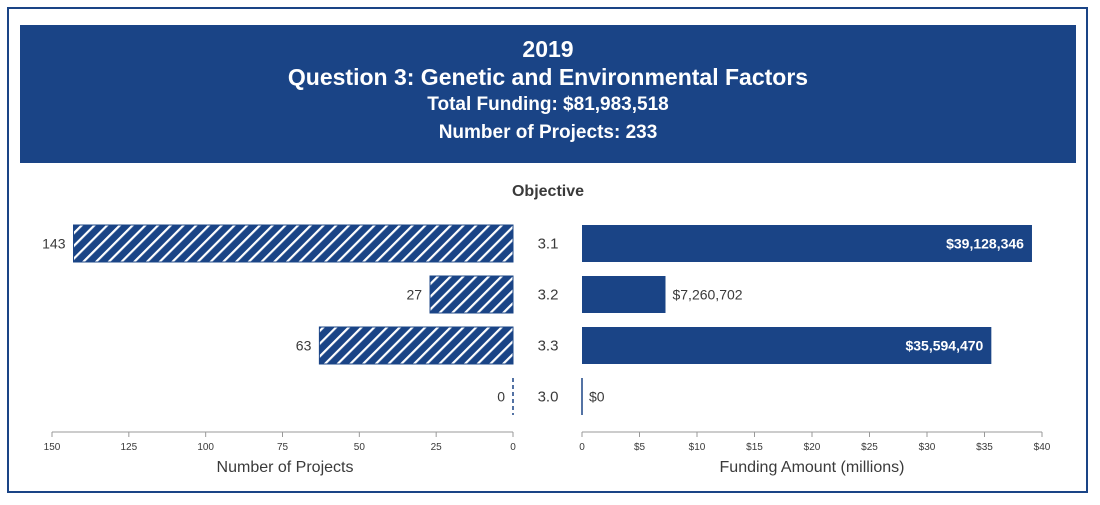 The image size is (1100, 505). What do you see at coordinates (304, 346) in the screenshot?
I see `projects-value-label: 63` at bounding box center [304, 346].